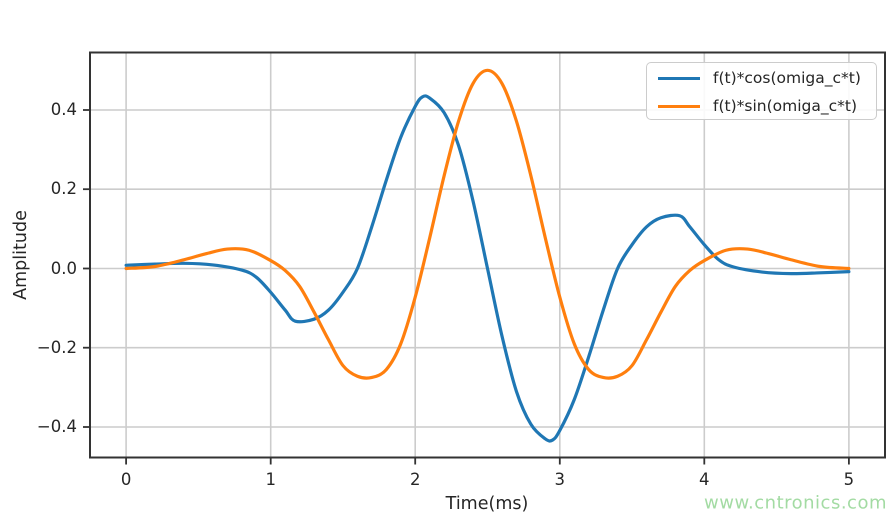  I want to click on y-tick-label: −0.4, so click(56, 426).